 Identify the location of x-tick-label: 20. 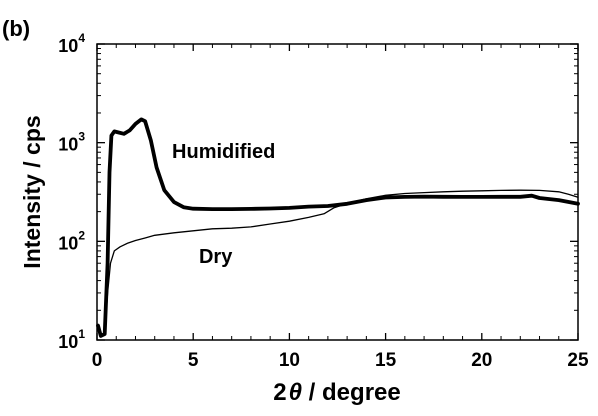
(481, 360).